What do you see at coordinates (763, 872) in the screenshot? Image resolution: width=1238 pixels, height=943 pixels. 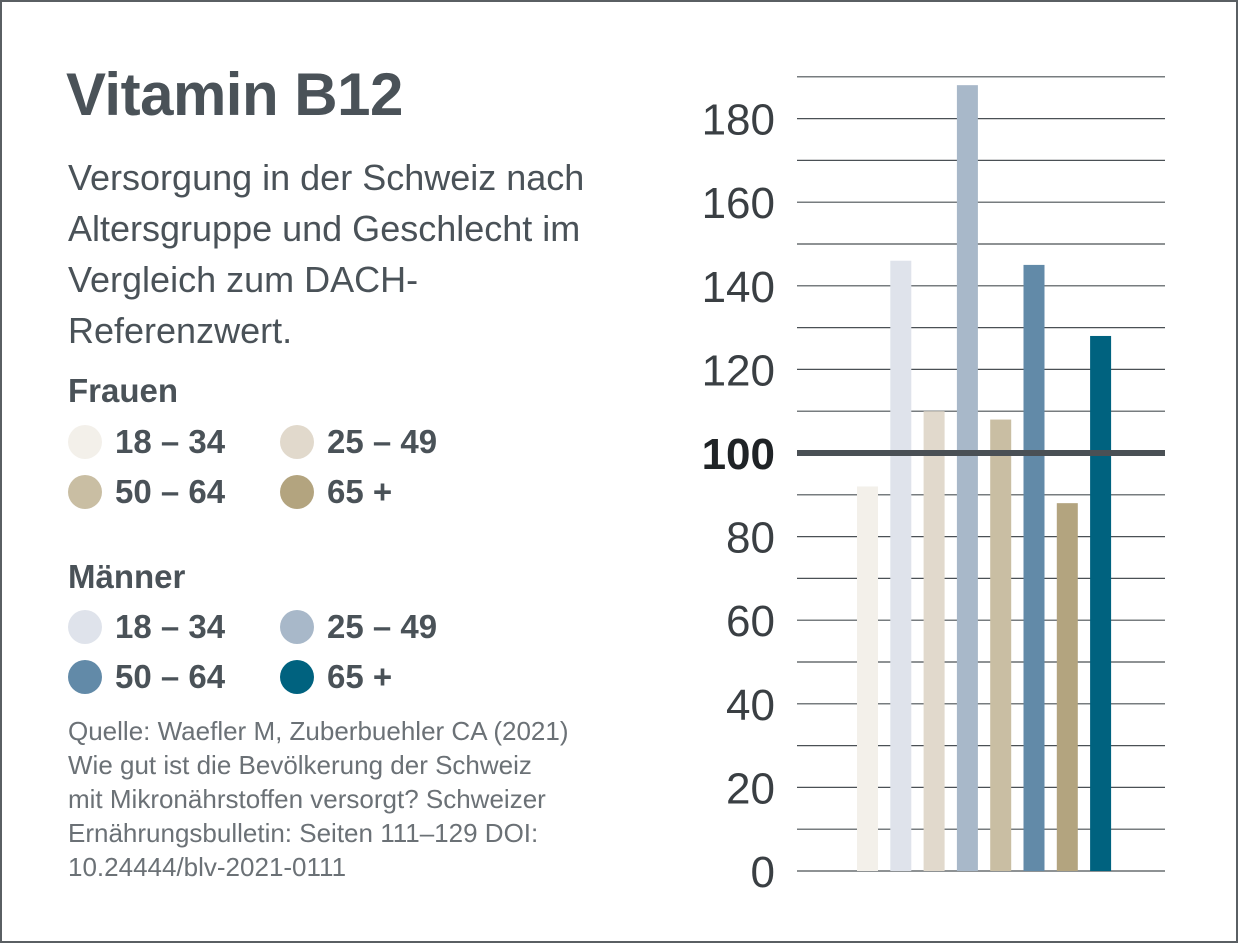 I see `y-tick-label: 0` at bounding box center [763, 872].